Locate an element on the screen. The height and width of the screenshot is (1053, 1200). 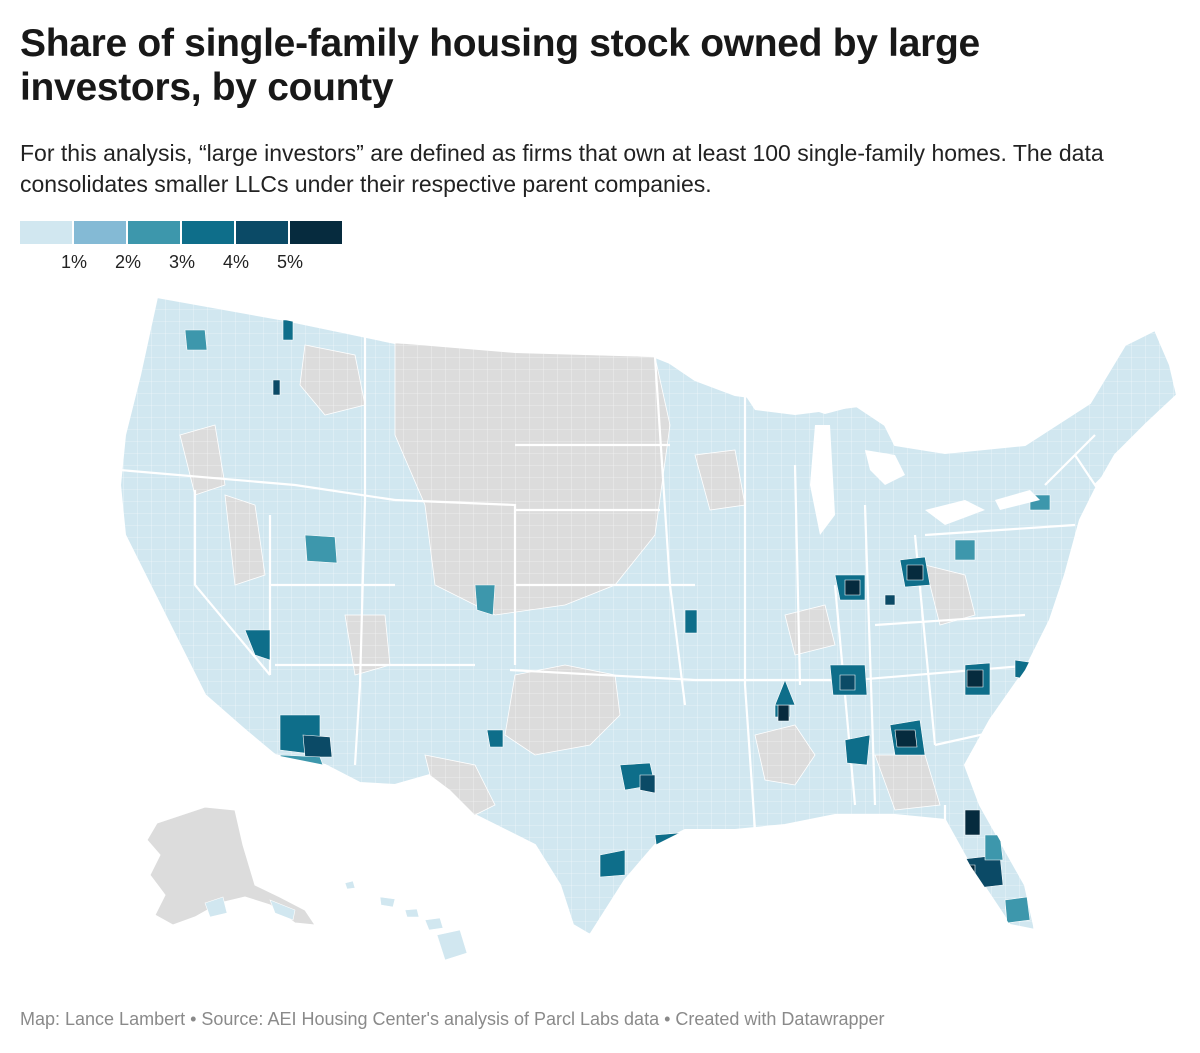
legend-tick-4pct: 4% is located at coordinates (236, 262).